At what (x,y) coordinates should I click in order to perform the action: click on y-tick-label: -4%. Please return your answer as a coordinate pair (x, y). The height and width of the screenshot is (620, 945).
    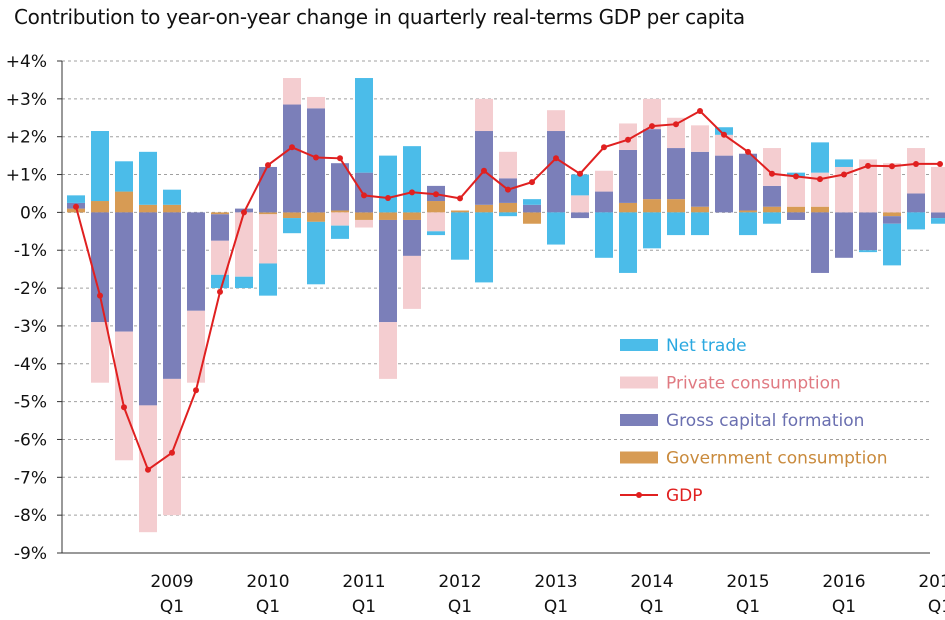
    Looking at the image, I should click on (30, 365).